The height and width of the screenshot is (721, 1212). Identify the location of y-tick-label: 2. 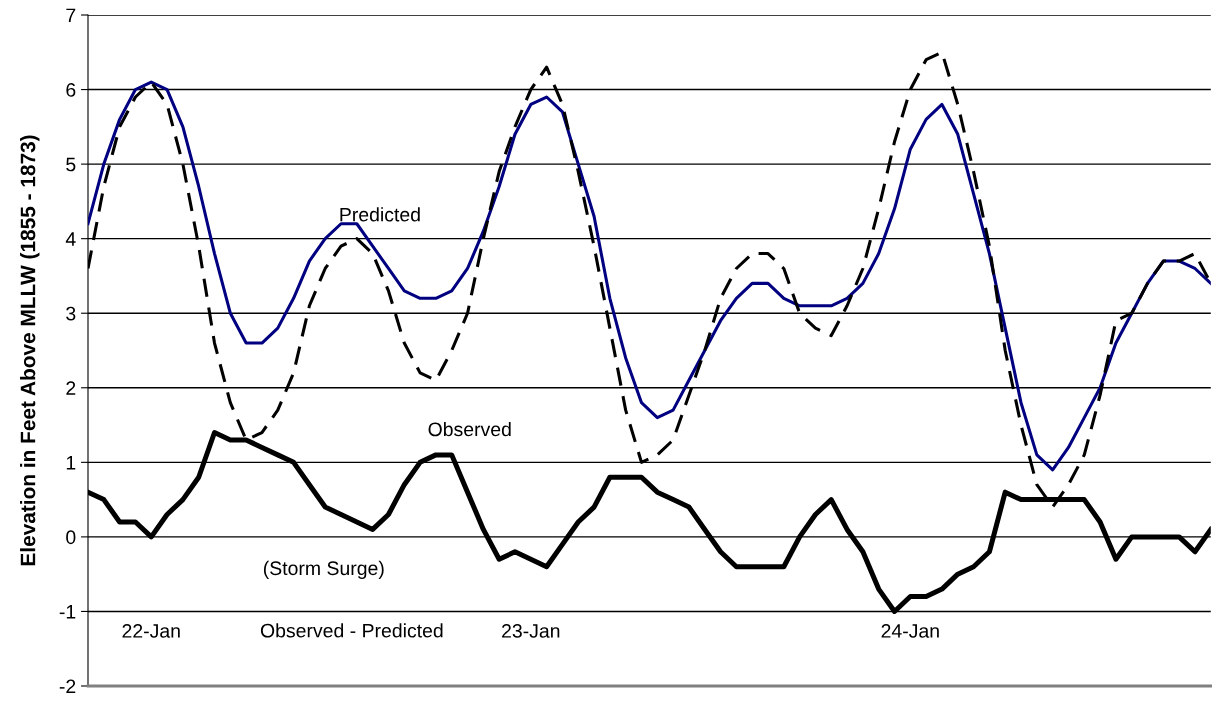
(71, 388).